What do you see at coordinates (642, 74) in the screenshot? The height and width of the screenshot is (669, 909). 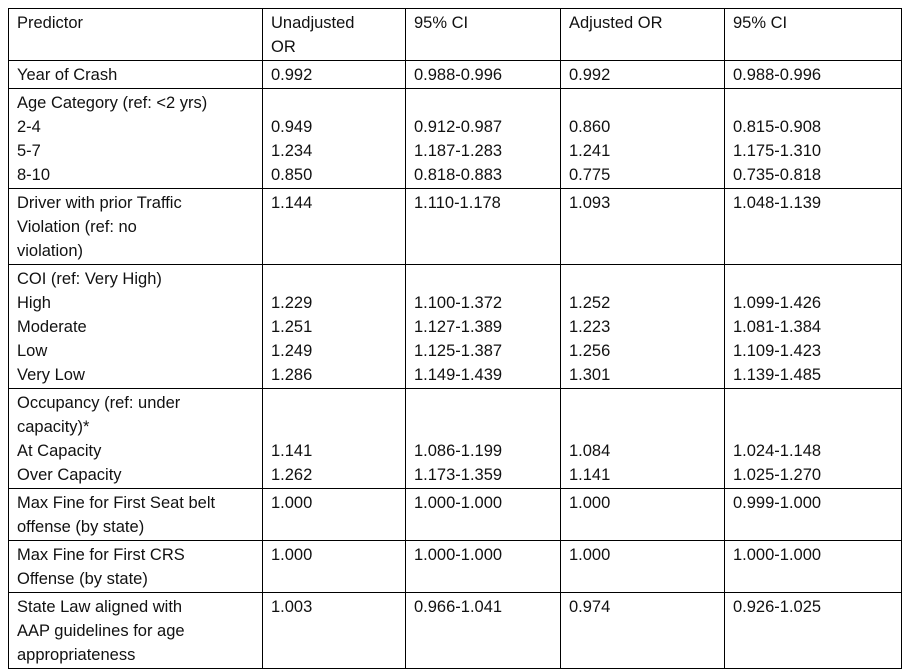 I see `adjusted-or-cell: 0.992` at bounding box center [642, 74].